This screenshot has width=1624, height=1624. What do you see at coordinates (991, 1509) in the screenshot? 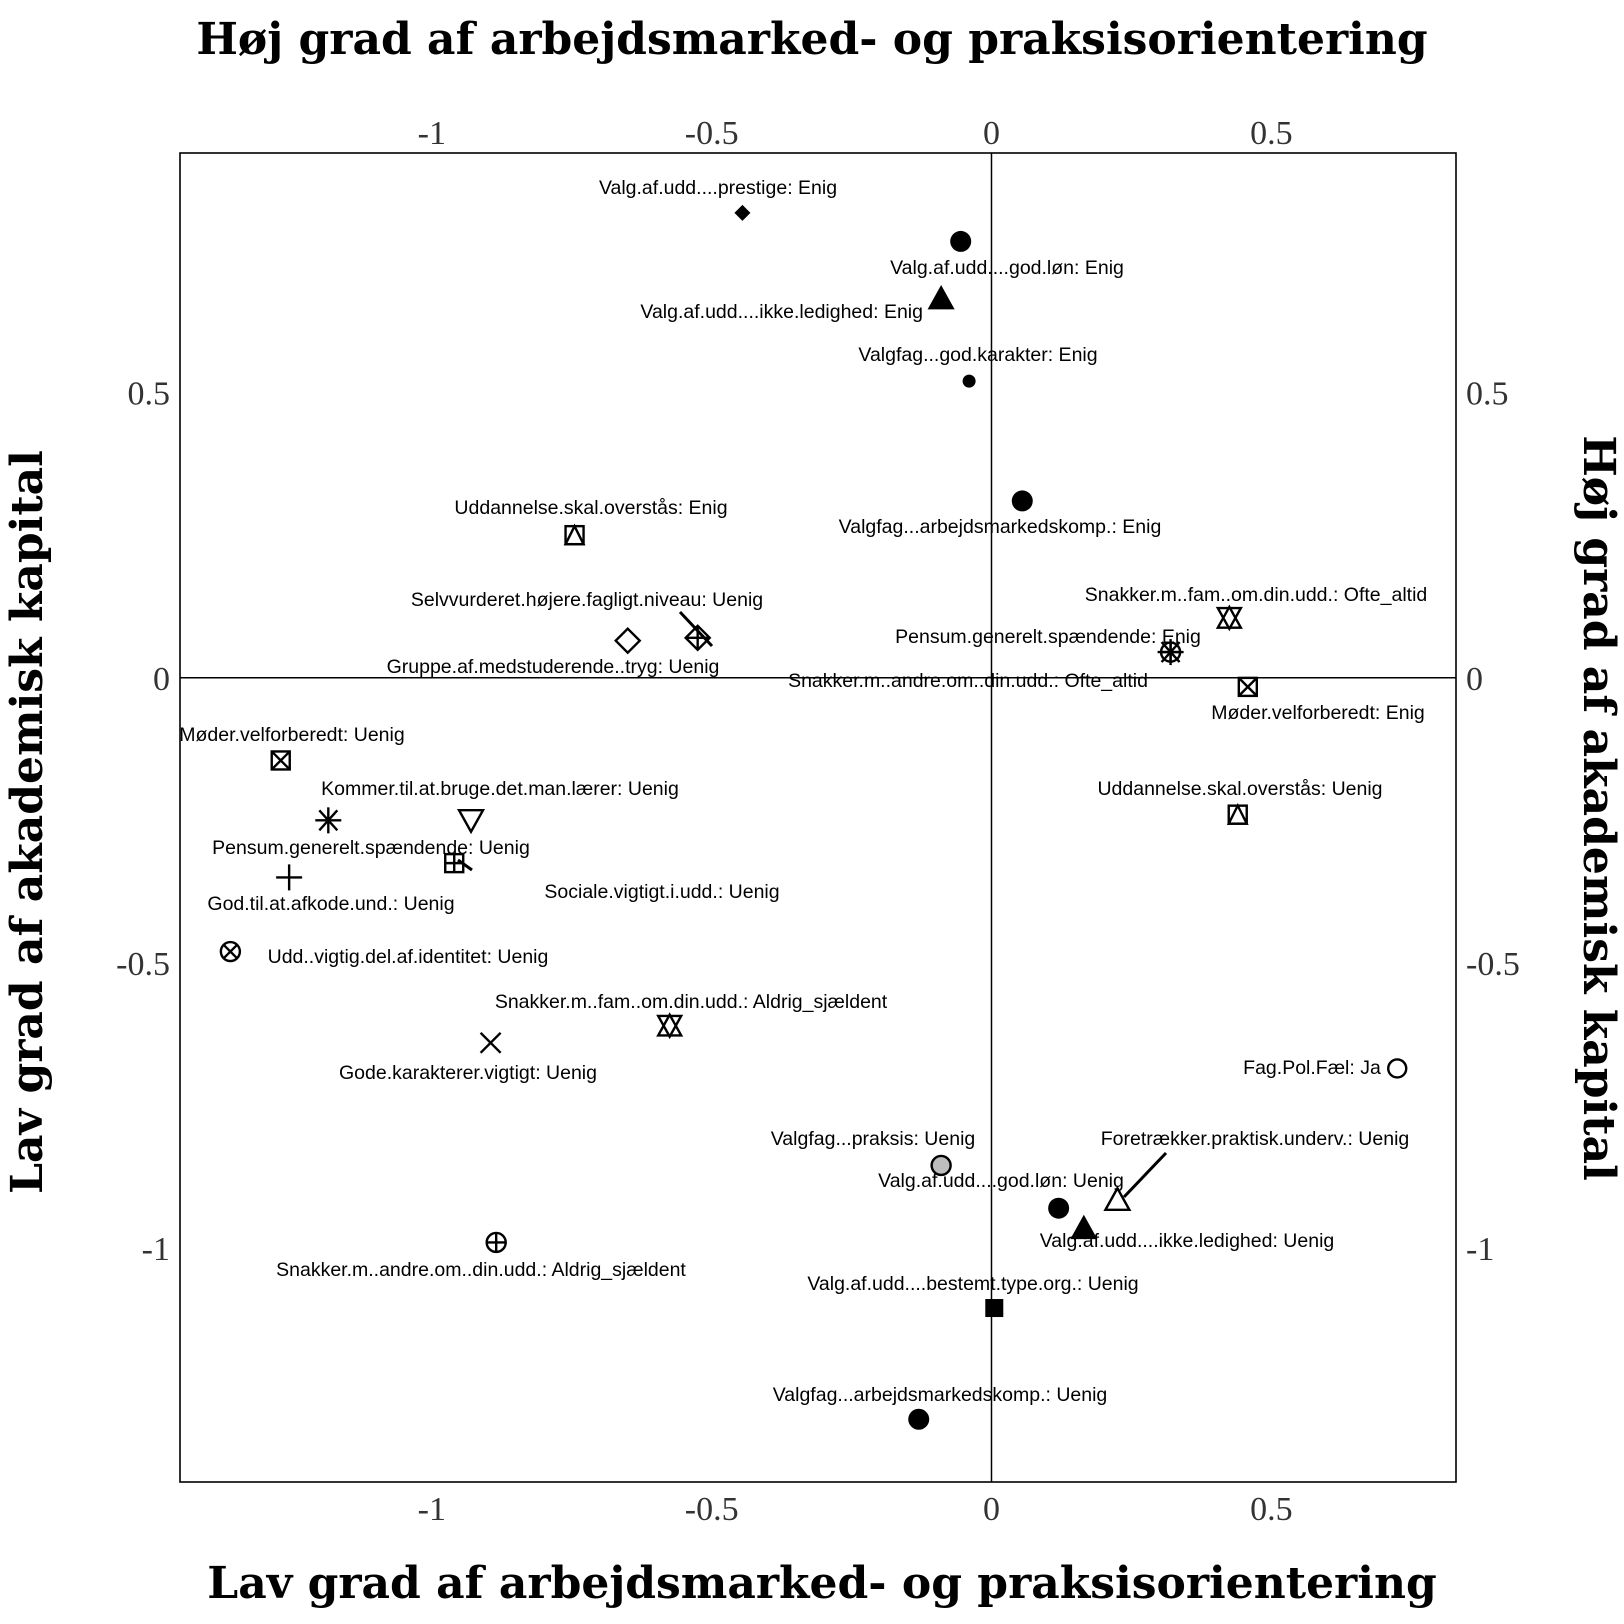
I see `x-tick-label-bottom: 0` at bounding box center [991, 1509].